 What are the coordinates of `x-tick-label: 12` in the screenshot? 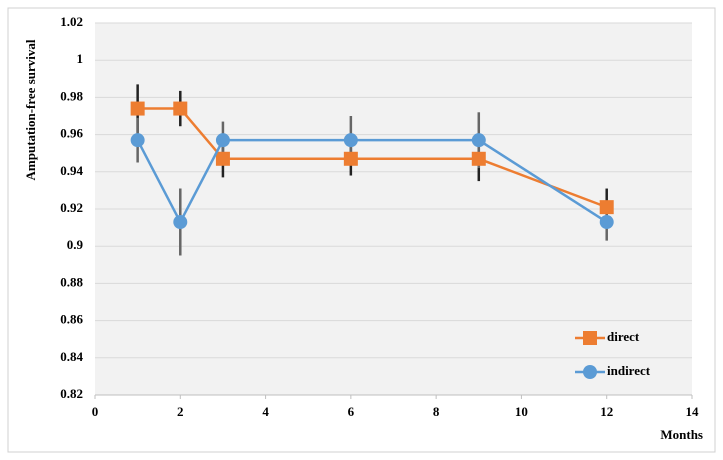 It's located at (606, 411).